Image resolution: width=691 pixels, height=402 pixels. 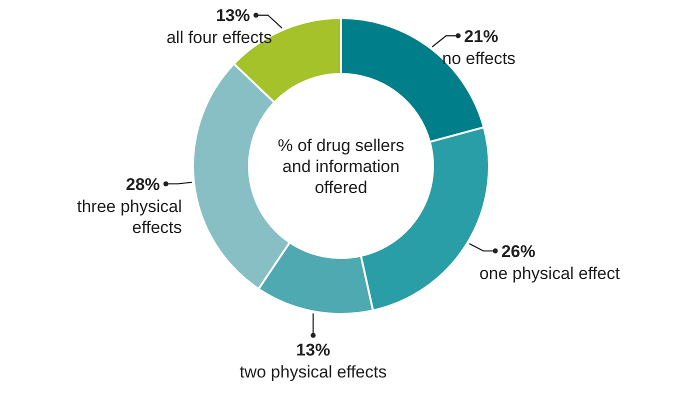 What do you see at coordinates (518, 251) in the screenshot?
I see `data-label: 26%` at bounding box center [518, 251].